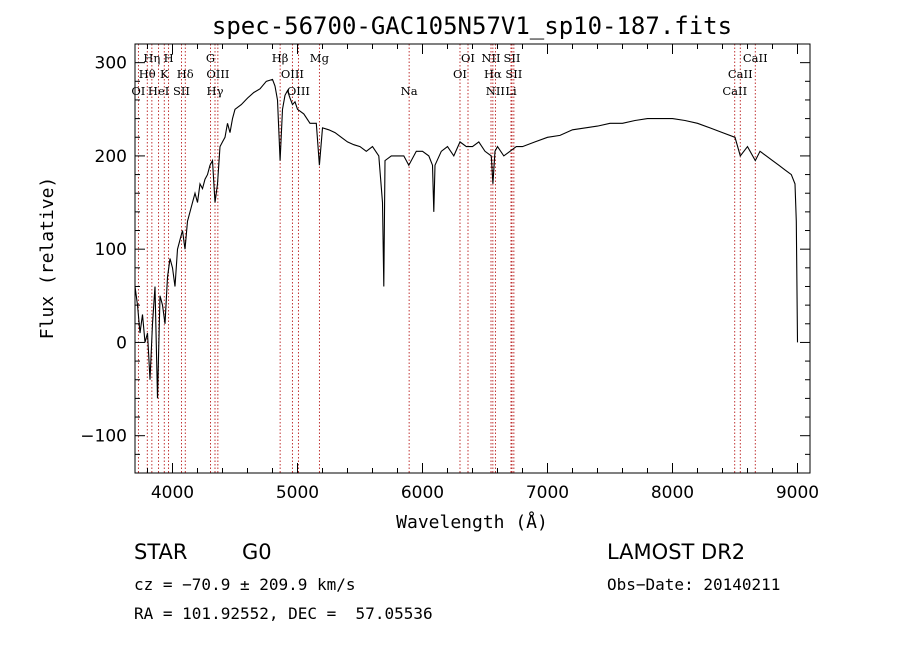 The height and width of the screenshot is (649, 900). Describe the element at coordinates (185, 74) in the screenshot. I see `line-marker-label: Hδ` at that location.